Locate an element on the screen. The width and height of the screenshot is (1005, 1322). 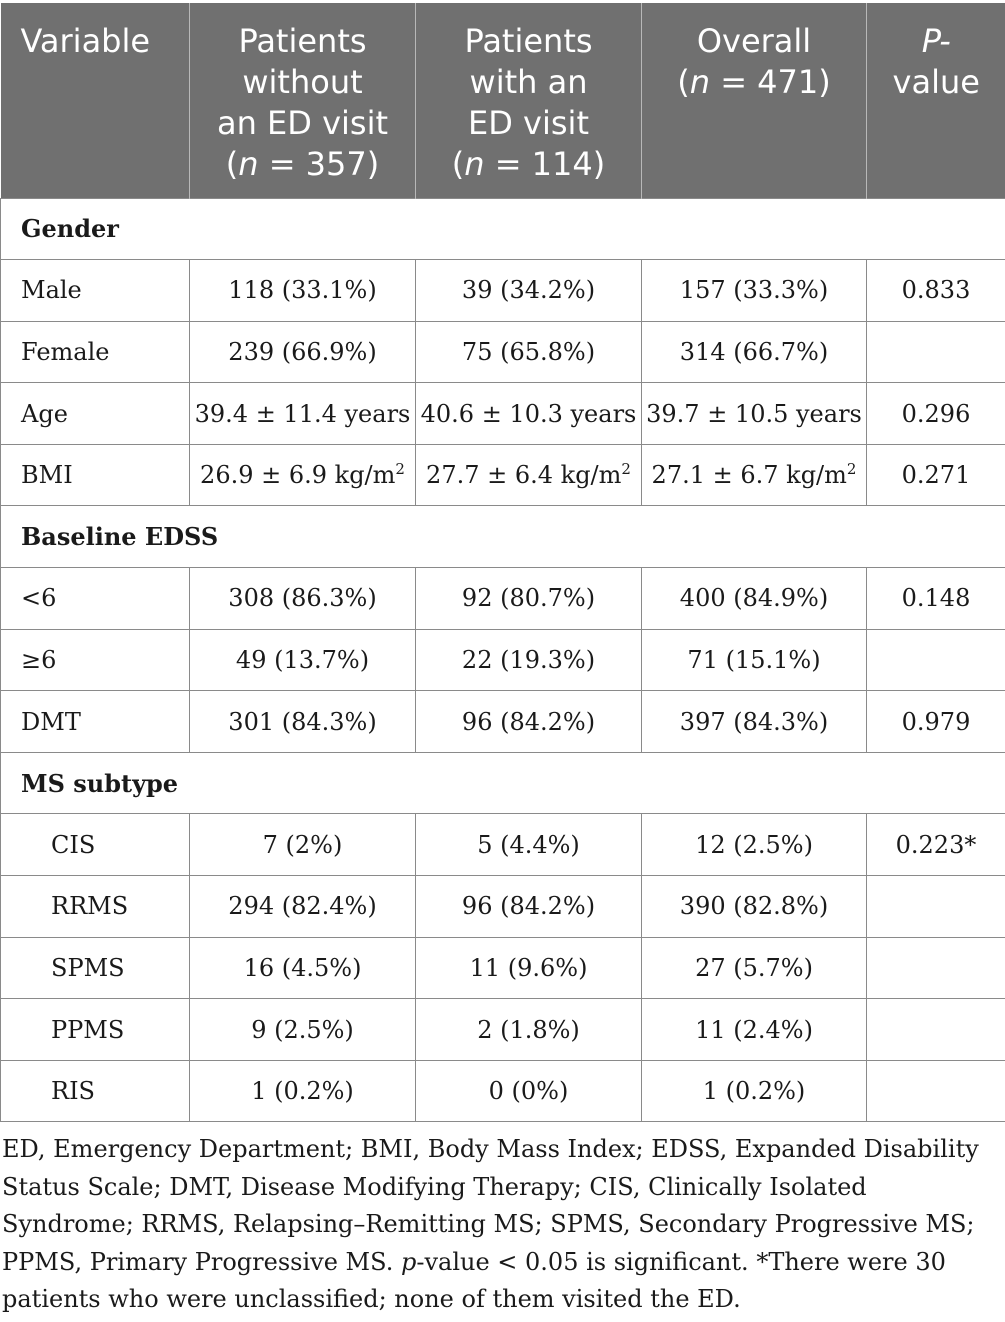
table-row: RRMS 294 (82.4%) 96 (84.2%) 390 (82.8%) is located at coordinates (502, 906).